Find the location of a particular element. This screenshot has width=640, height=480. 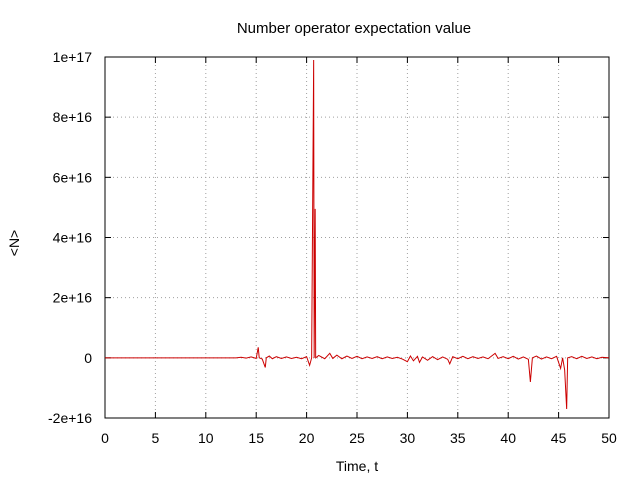

x-tick-labels: 0 5 10 15 20 25 30 35 40 45 50 is located at coordinates (359, 438).